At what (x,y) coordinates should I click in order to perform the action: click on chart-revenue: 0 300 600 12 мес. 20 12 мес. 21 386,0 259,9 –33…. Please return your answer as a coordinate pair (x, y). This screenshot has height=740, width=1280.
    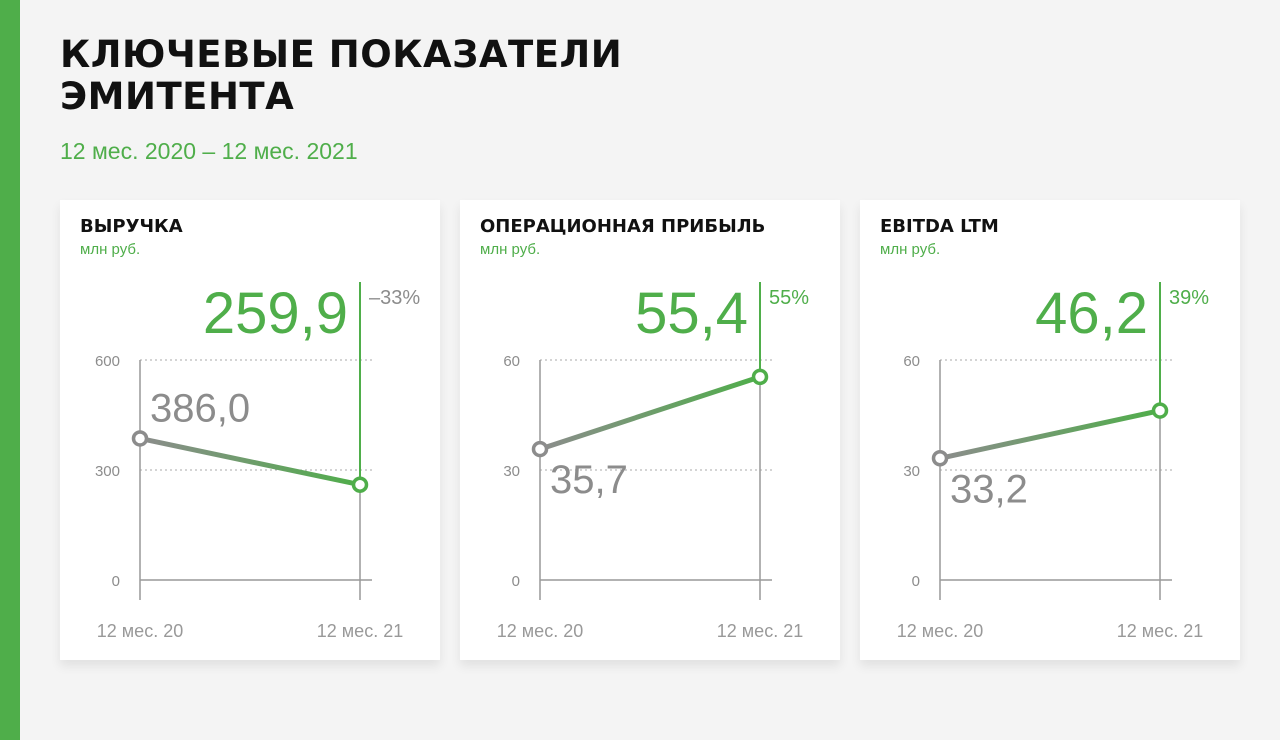
    Looking at the image, I should click on (257, 461).